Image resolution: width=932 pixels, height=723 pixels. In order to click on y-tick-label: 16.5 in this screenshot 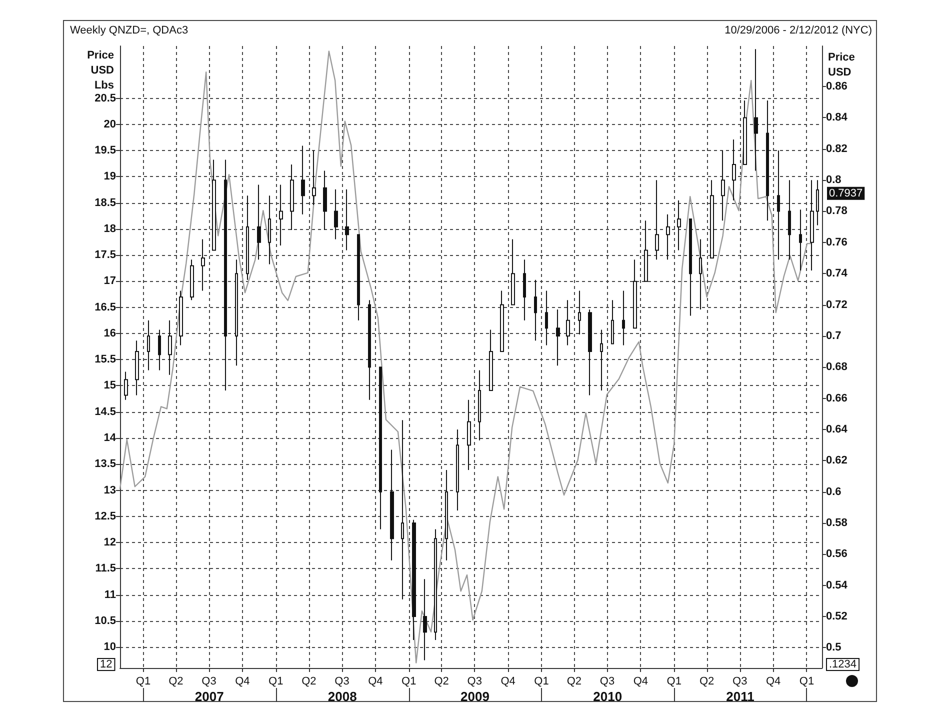, I will do `click(105, 307)`.